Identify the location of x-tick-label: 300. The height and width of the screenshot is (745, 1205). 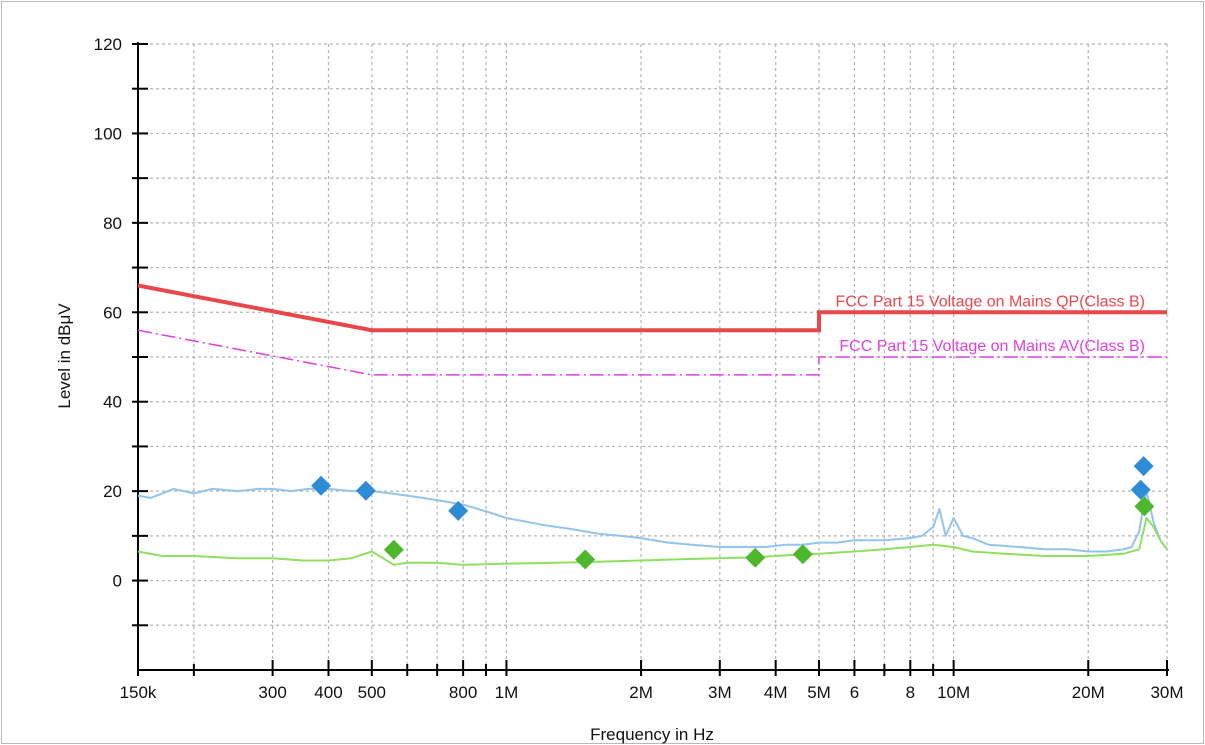
(272, 692).